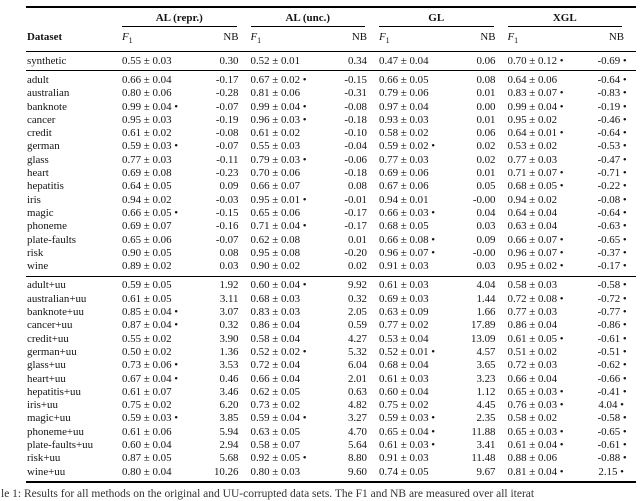 The image size is (640, 501). What do you see at coordinates (47, 106) in the screenshot?
I see `dataset-name: banknote` at bounding box center [47, 106].